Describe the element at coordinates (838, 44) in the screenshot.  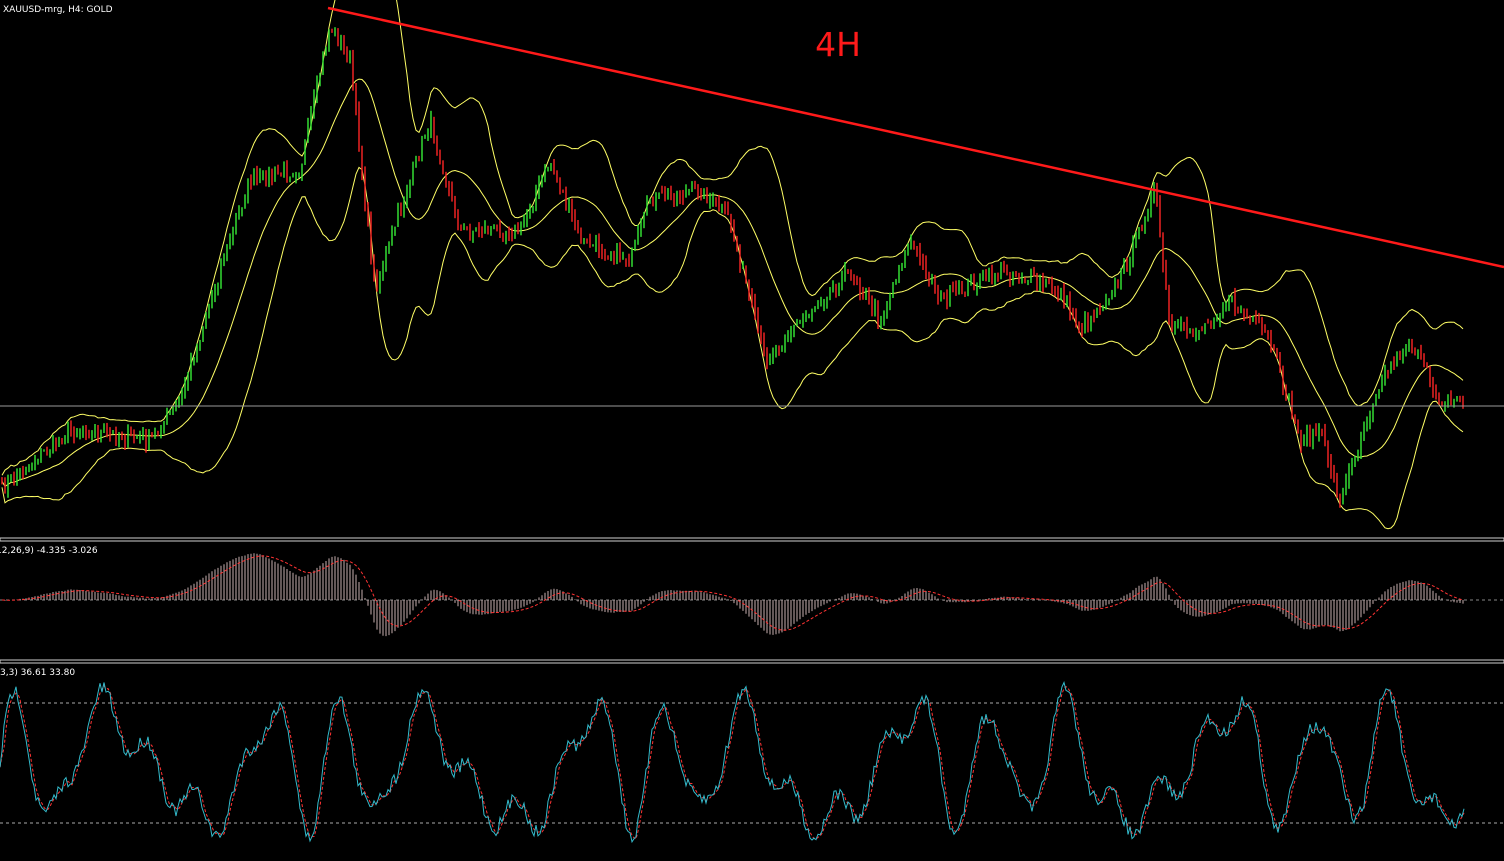
I see `timeframe-annotation: 4H` at that location.